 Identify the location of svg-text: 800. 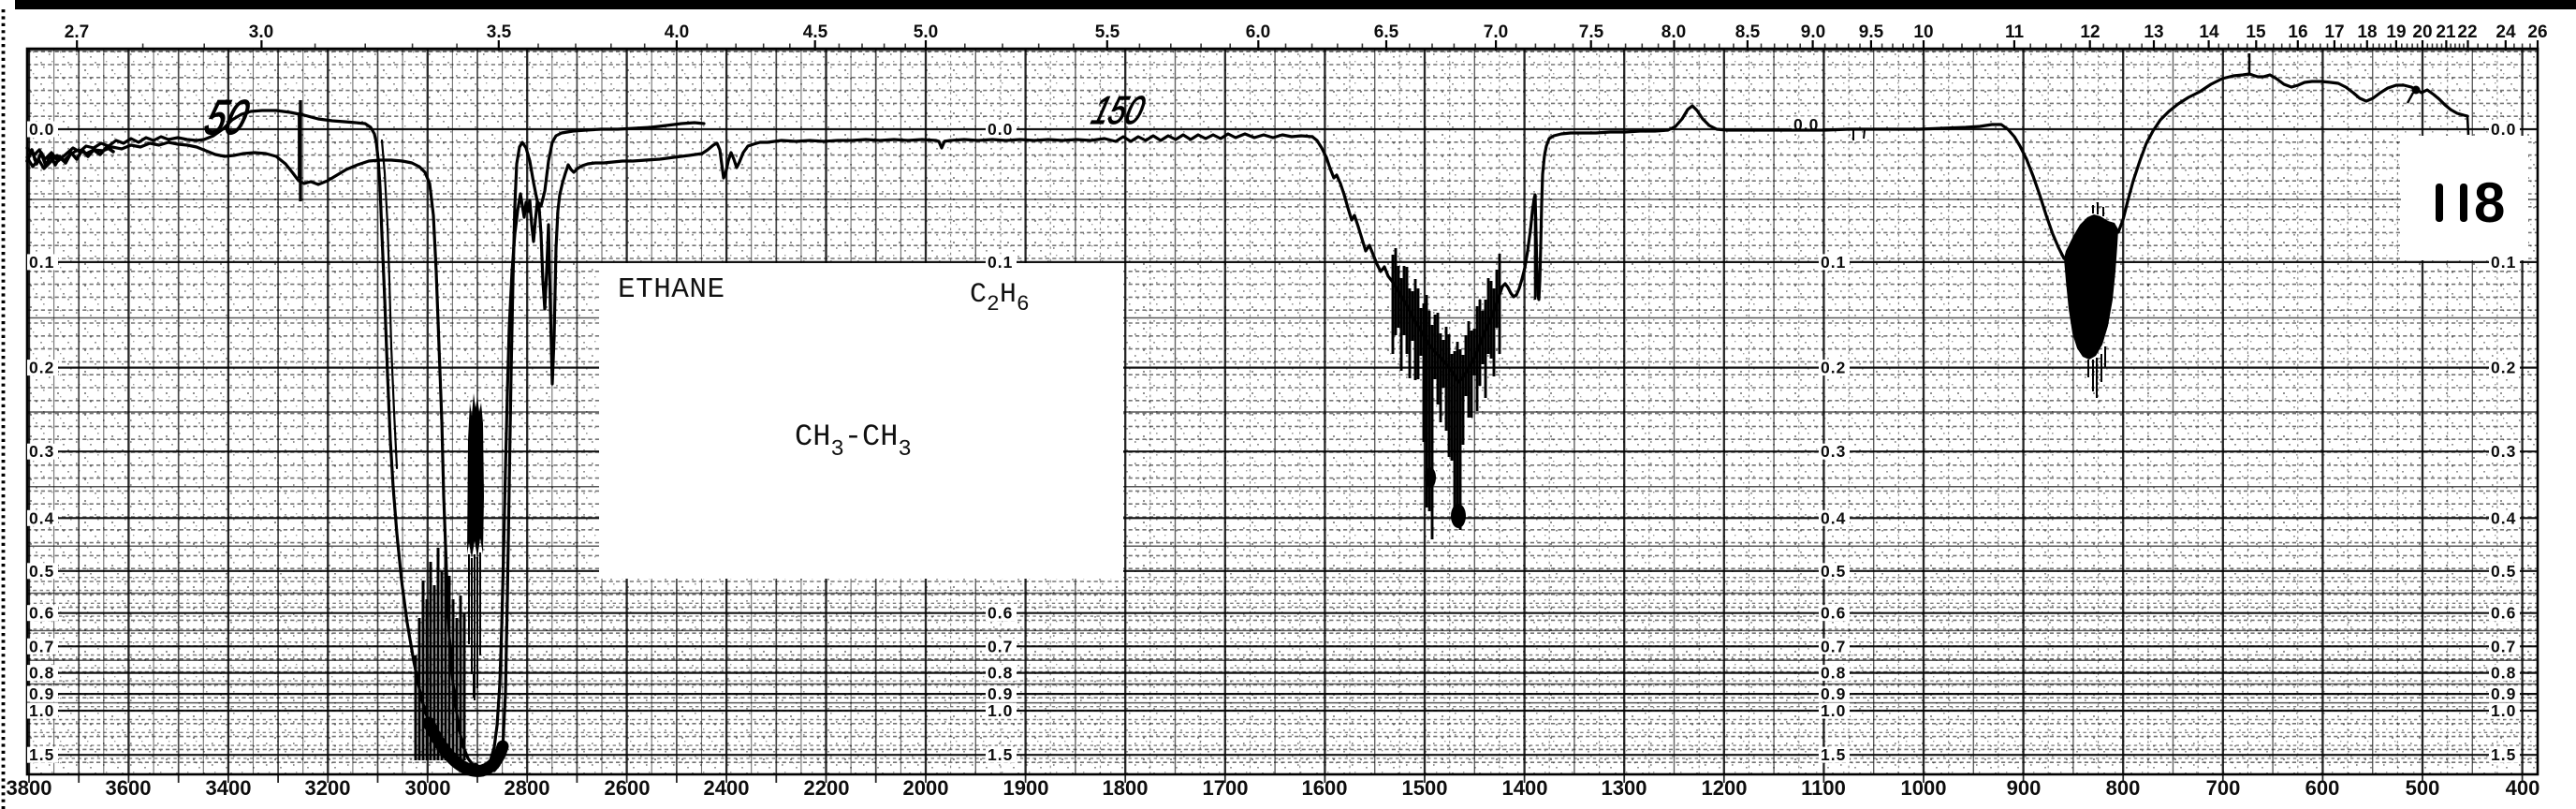
(2123, 788).